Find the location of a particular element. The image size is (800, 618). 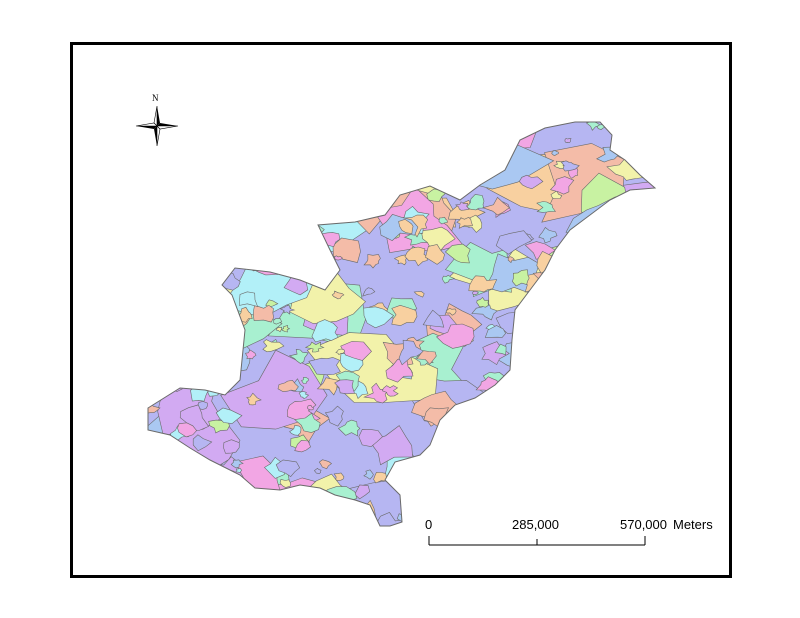

north-arrow-icon is located at coordinates (157, 126).